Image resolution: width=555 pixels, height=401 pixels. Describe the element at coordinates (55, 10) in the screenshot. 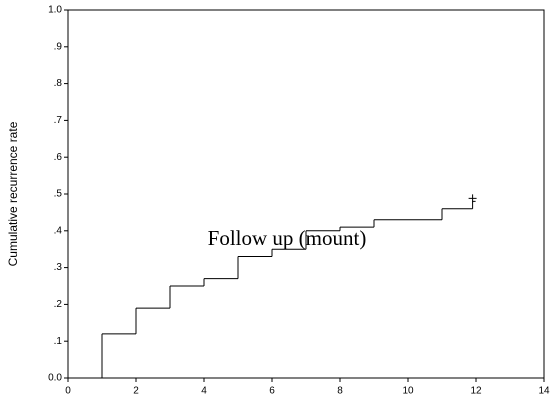

I see `y-tick-label: 1.0` at that location.